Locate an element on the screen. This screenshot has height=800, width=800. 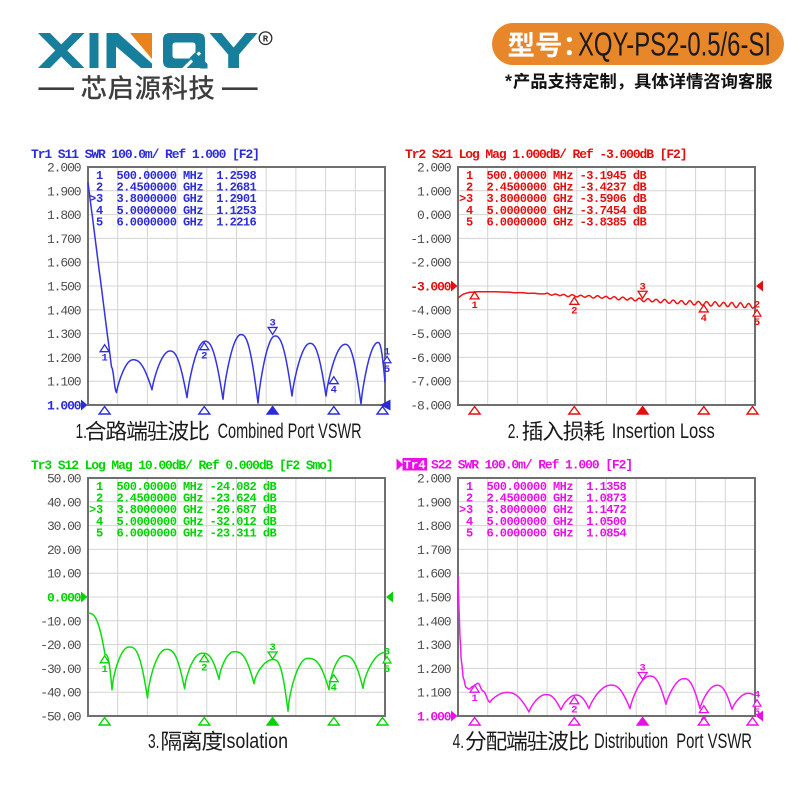
svg-text: 3.8000000 GHz 1.2901 is located at coordinates (187, 199).